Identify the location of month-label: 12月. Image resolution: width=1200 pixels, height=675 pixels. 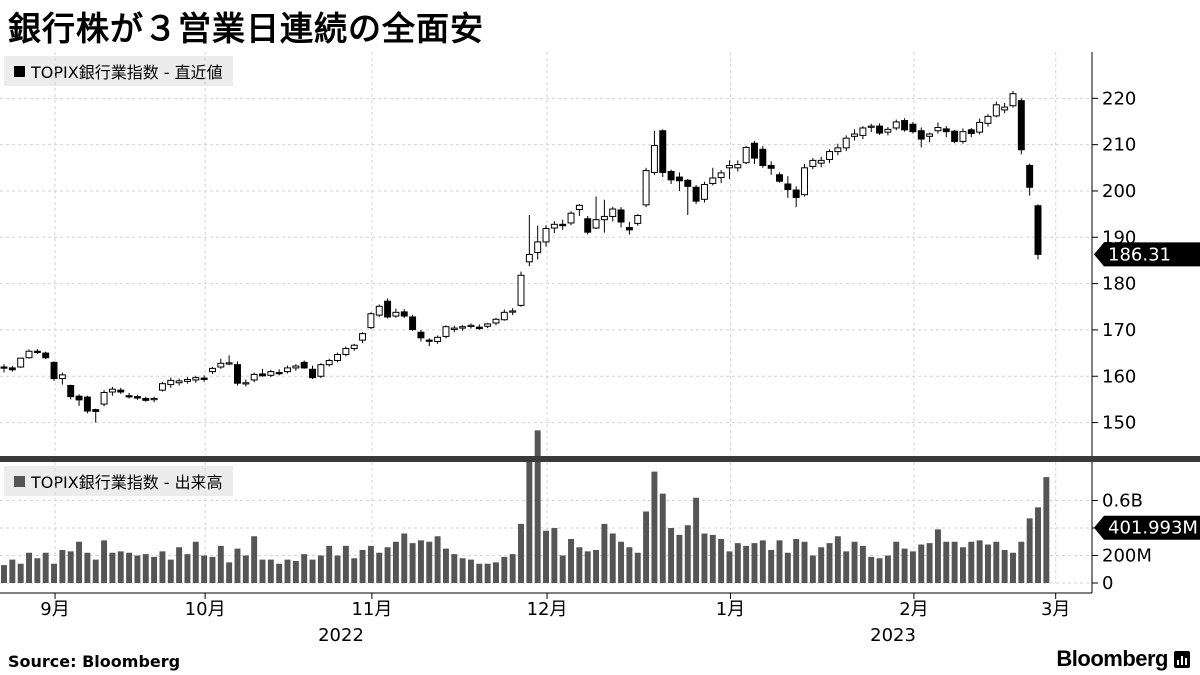
(547, 609).